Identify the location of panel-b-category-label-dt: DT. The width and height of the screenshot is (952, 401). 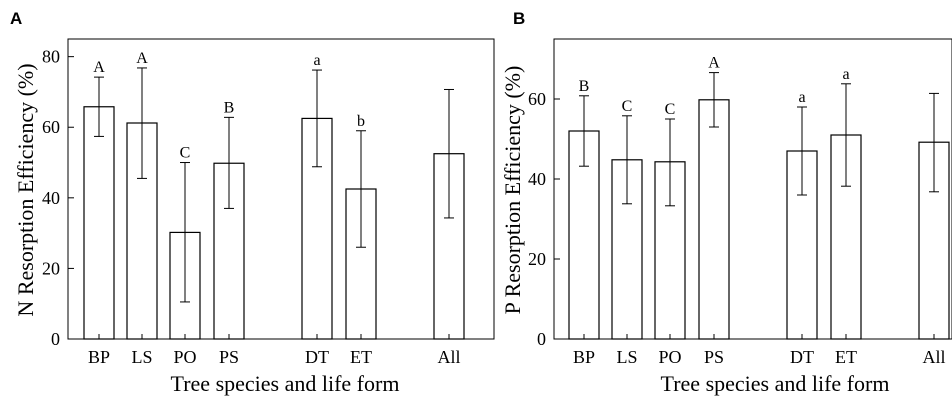
(802, 357).